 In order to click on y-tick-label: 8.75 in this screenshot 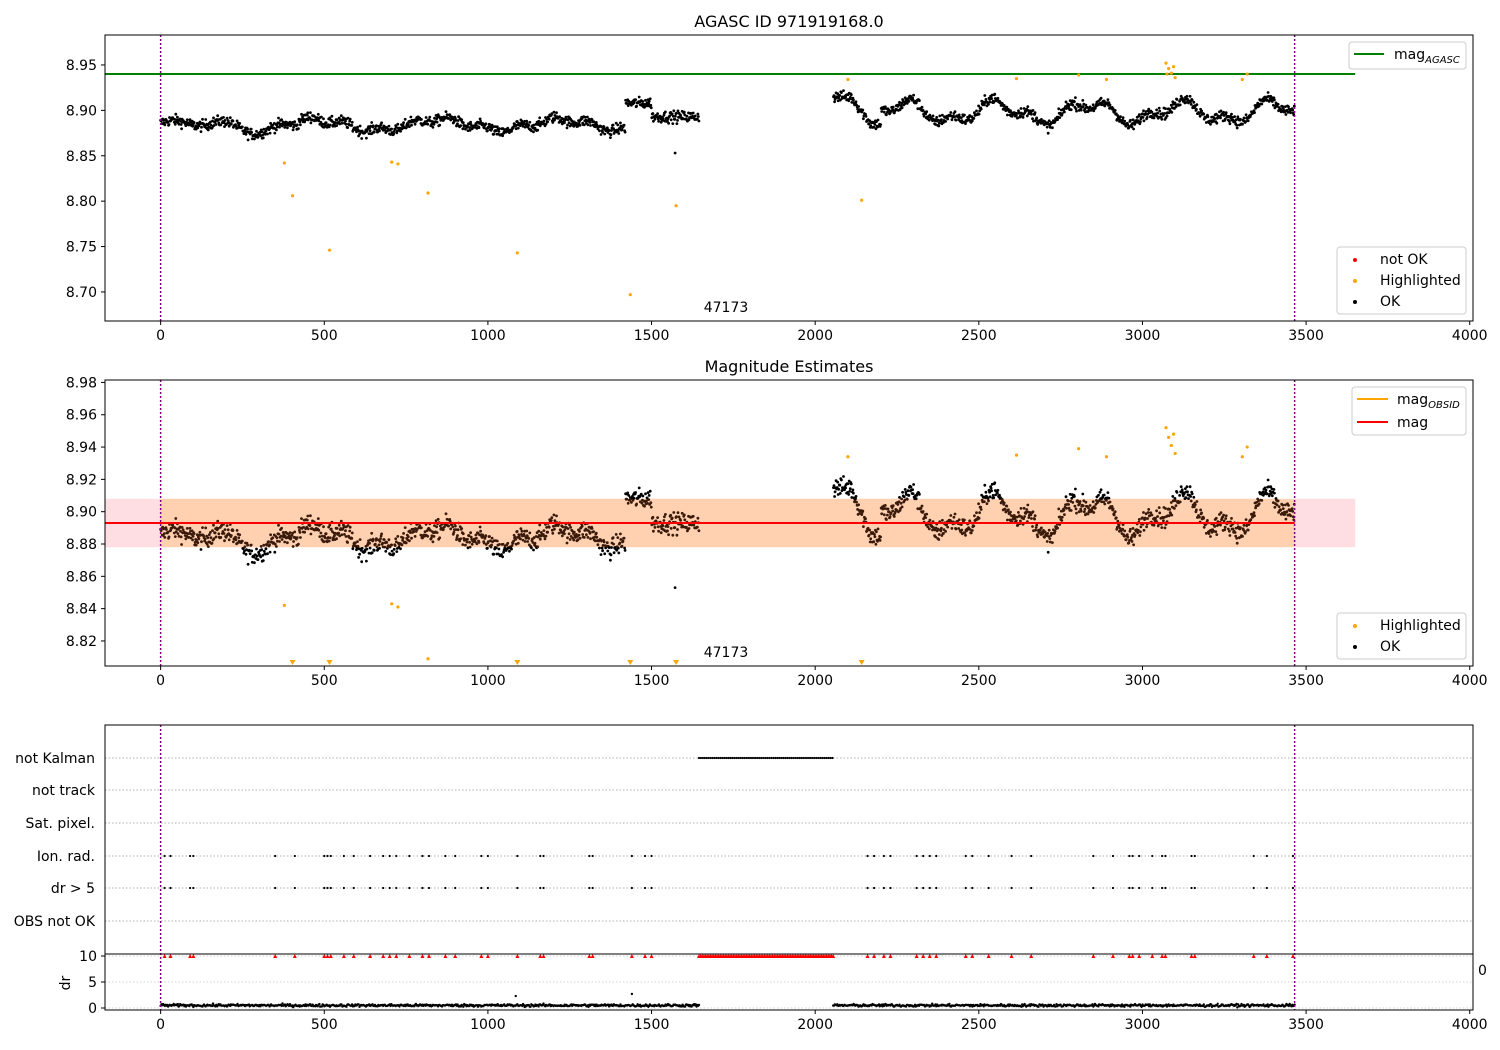, I will do `click(81, 248)`.